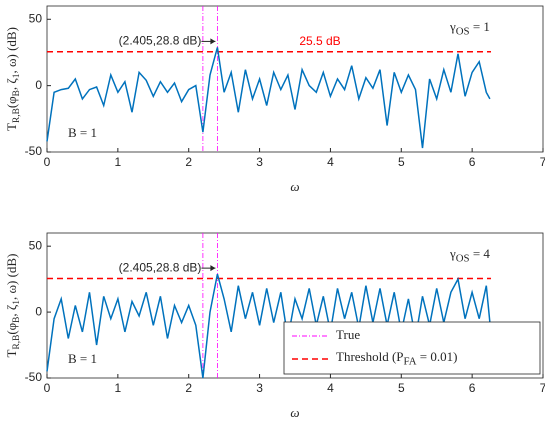 This screenshot has height=428, width=545. What do you see at coordinates (480, 26) in the screenshot?
I see `gamma-label-part: = 1` at bounding box center [480, 26].